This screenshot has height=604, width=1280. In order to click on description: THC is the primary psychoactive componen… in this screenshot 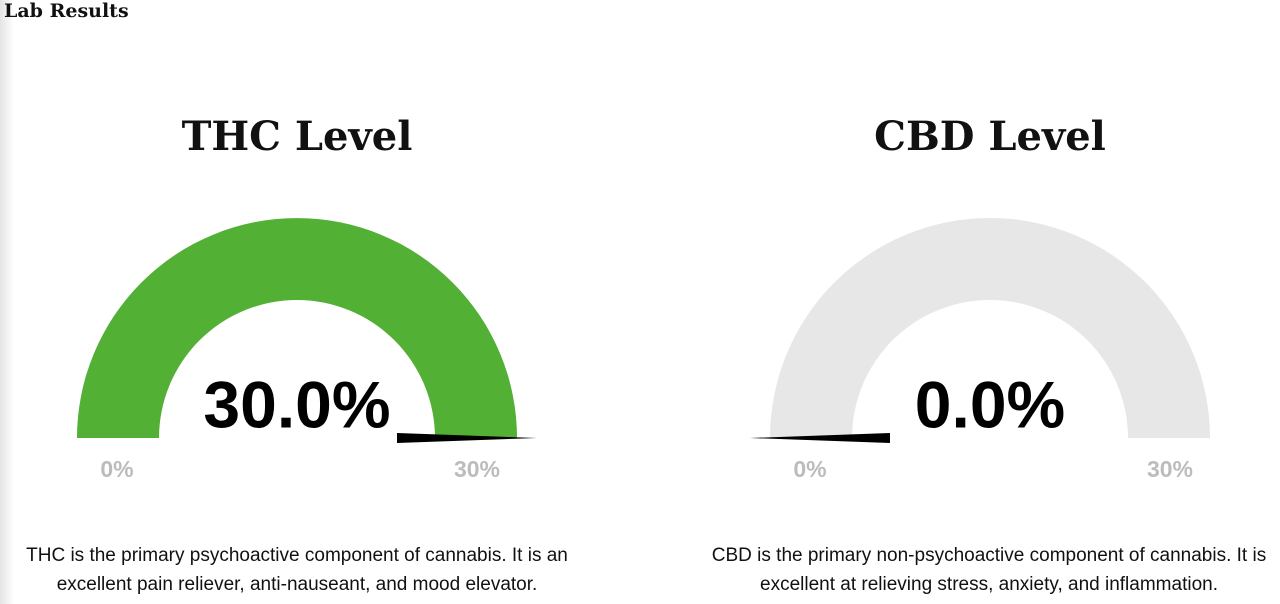, I will do `click(297, 570)`.